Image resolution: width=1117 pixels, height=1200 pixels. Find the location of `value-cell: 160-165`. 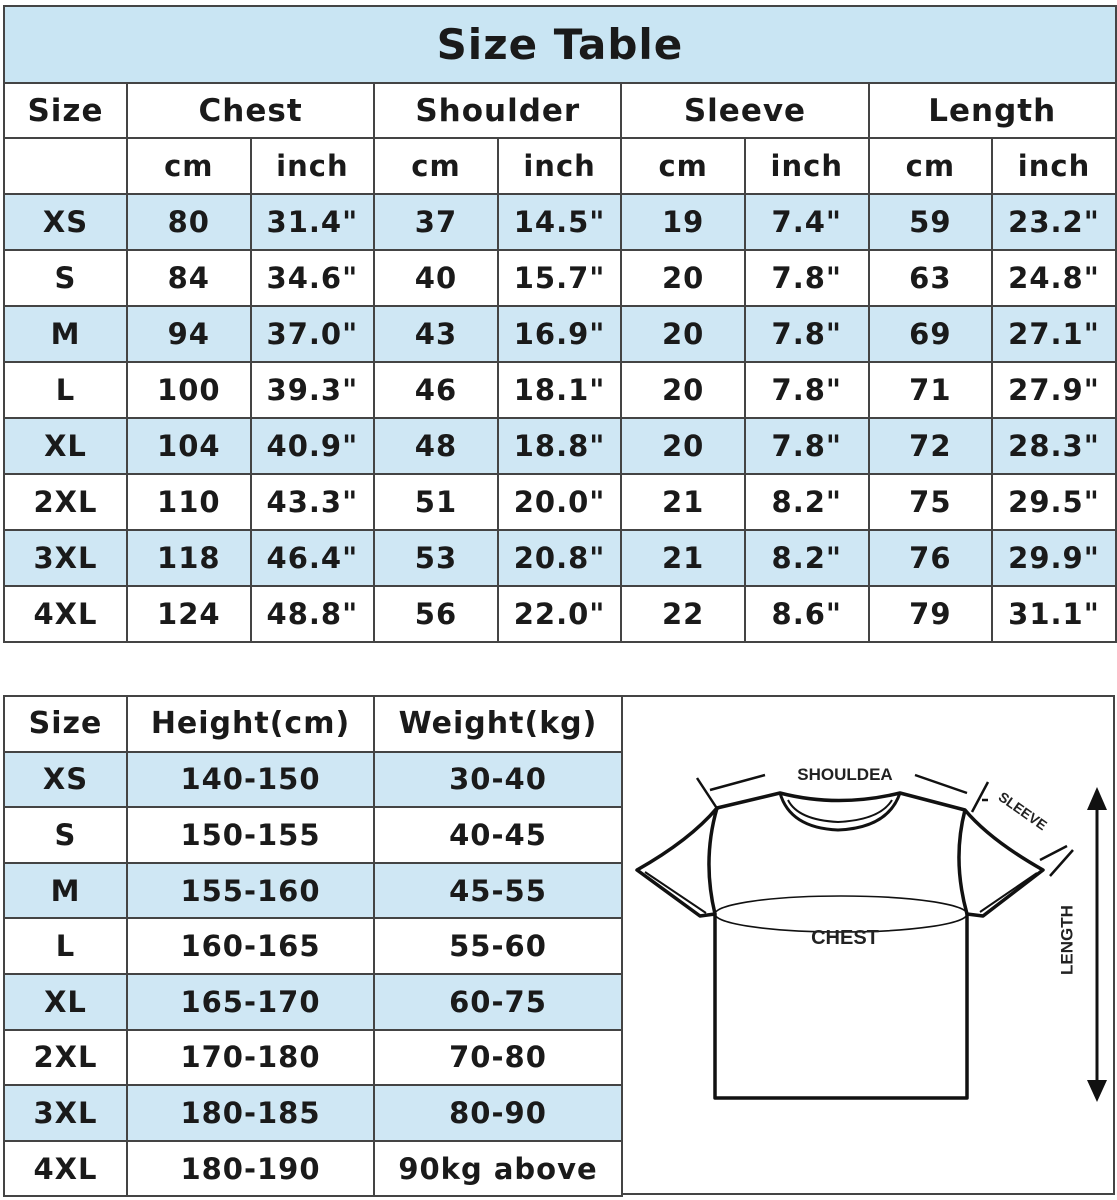

value-cell: 160-165 is located at coordinates (250, 946).